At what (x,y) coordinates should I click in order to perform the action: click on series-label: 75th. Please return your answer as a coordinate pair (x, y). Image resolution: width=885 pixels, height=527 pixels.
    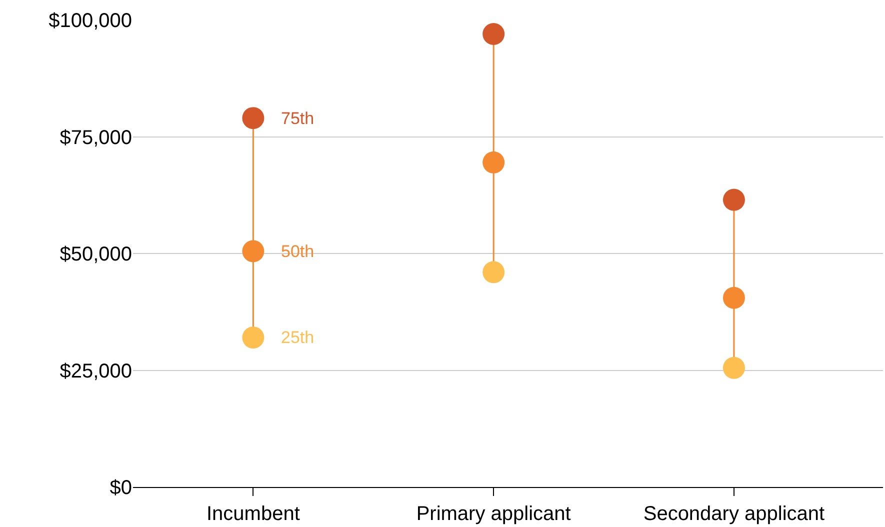
    Looking at the image, I should click on (297, 118).